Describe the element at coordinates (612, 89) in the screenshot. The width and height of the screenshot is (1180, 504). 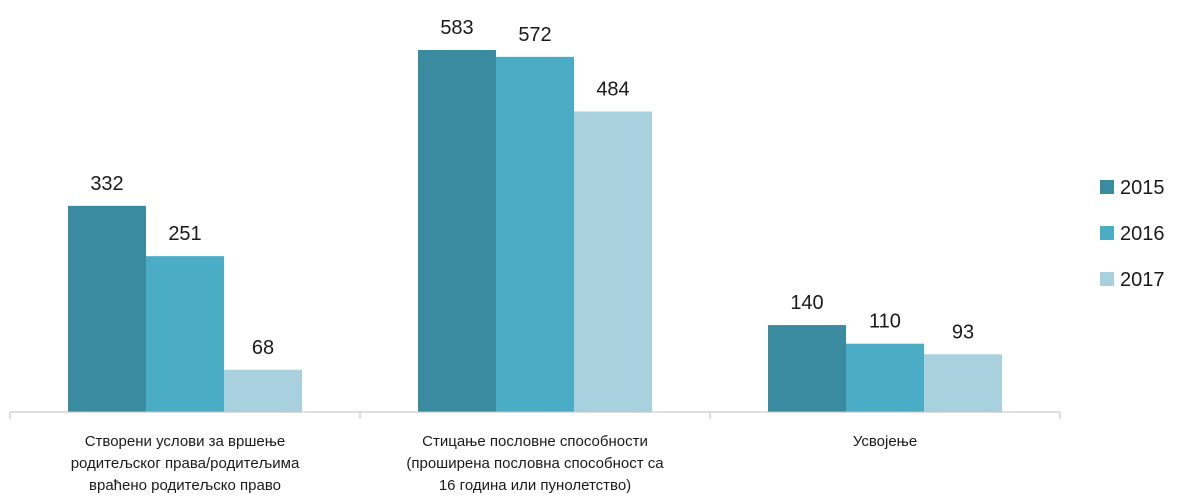
I see `value-label-2017-cat-2: 484` at that location.